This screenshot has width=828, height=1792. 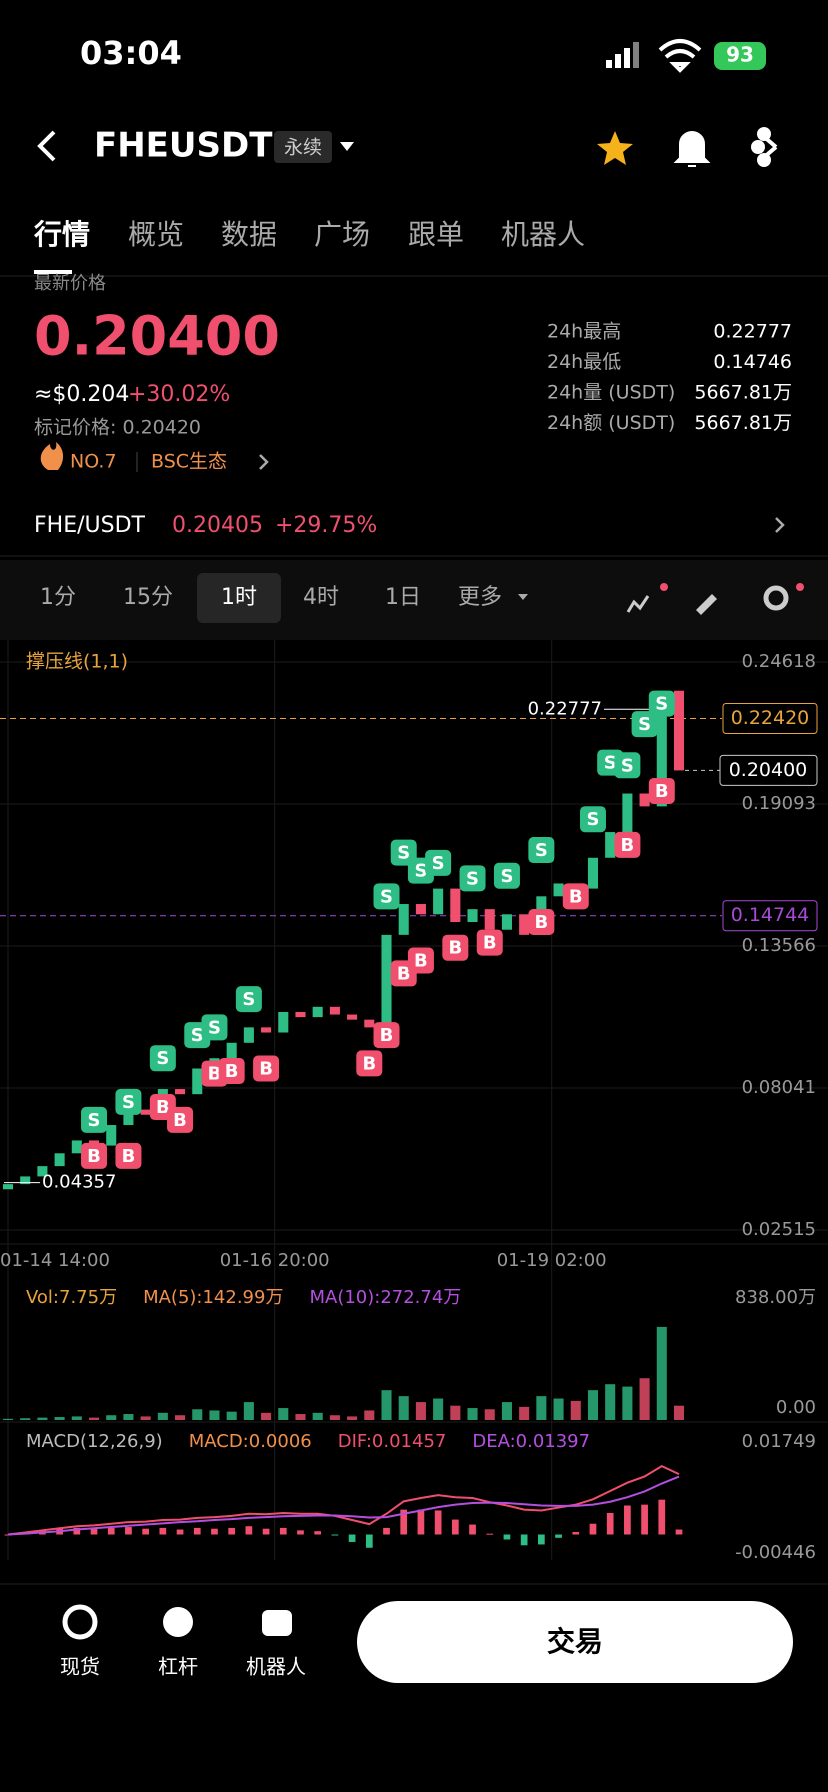 What do you see at coordinates (276, 1667) in the screenshot?
I see `nav-label: 机器人` at bounding box center [276, 1667].